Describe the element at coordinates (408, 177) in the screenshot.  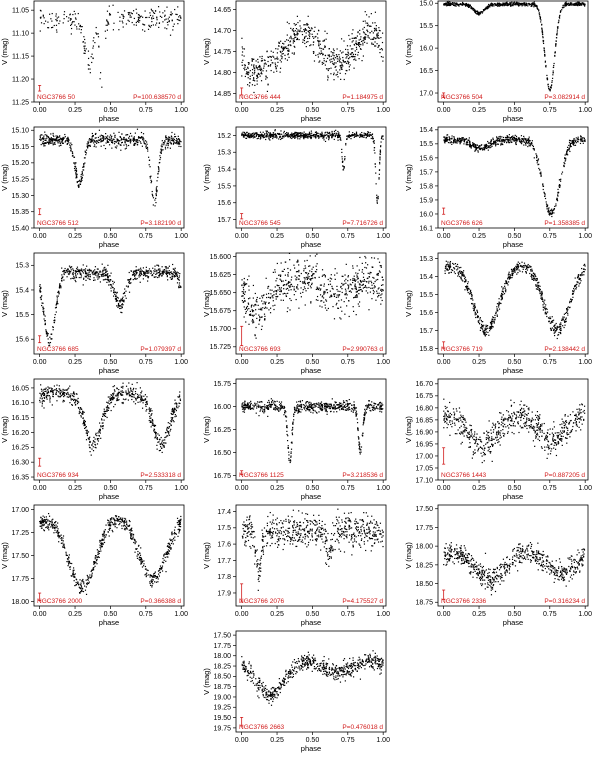
I see `y-axis-label: V (mag)` at that location.